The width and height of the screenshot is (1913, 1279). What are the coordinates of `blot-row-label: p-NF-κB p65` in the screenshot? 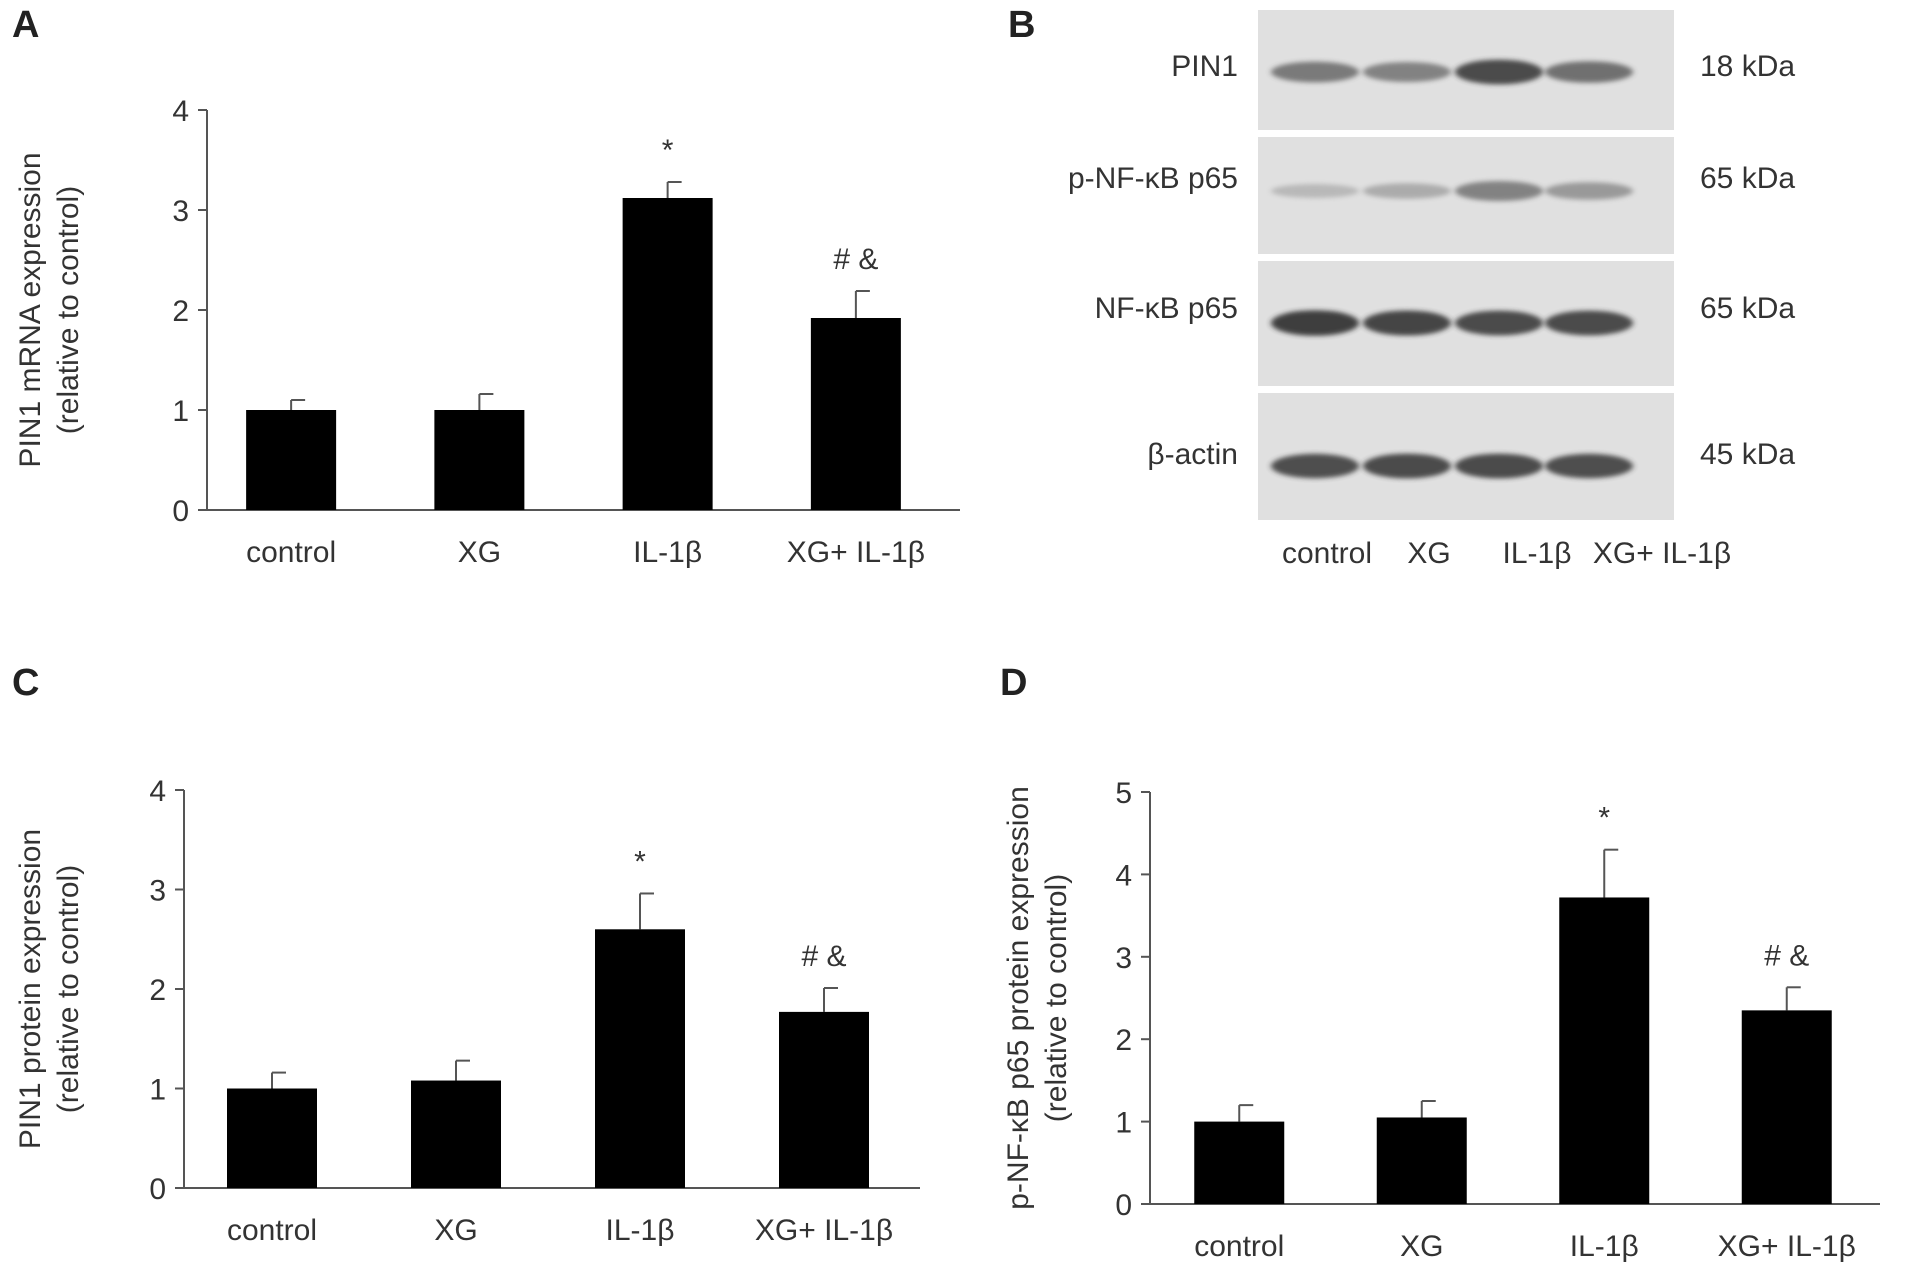 It's located at (1153, 178).